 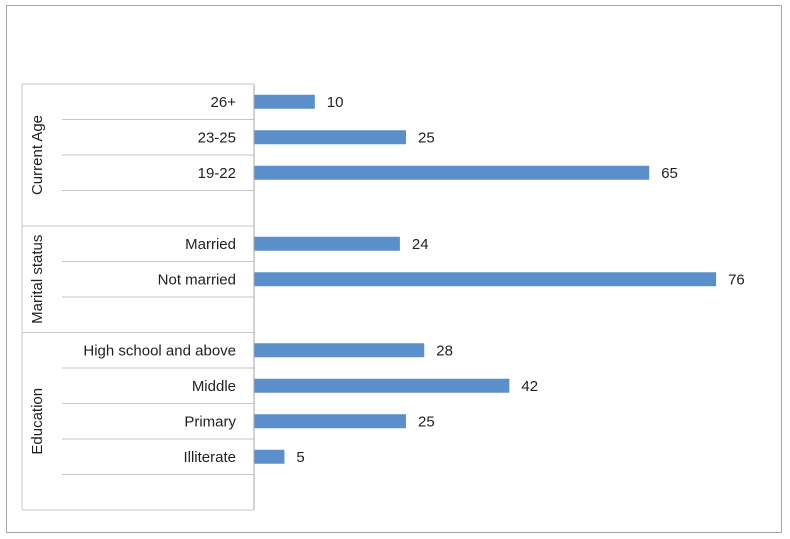 What do you see at coordinates (300, 457) in the screenshot?
I see `value-label: 5` at bounding box center [300, 457].